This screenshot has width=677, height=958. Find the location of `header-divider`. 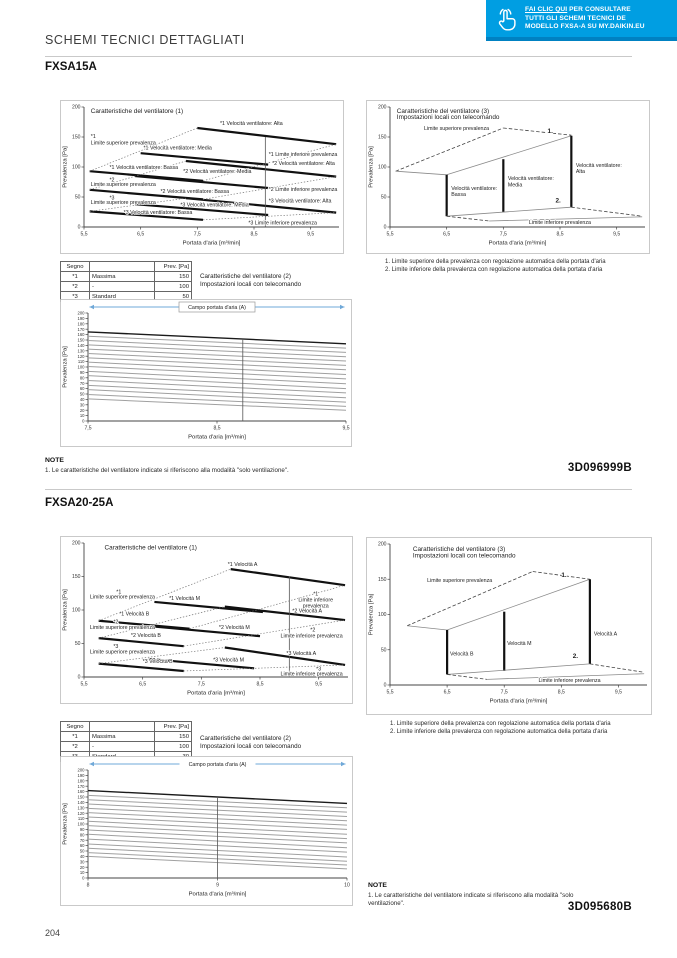

header-divider is located at coordinates (338, 56).